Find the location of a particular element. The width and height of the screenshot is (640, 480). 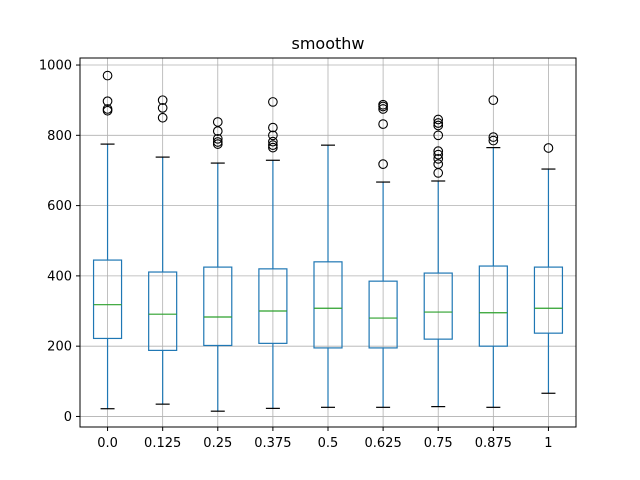

x-tick-label: 0.0 is located at coordinates (107, 443).